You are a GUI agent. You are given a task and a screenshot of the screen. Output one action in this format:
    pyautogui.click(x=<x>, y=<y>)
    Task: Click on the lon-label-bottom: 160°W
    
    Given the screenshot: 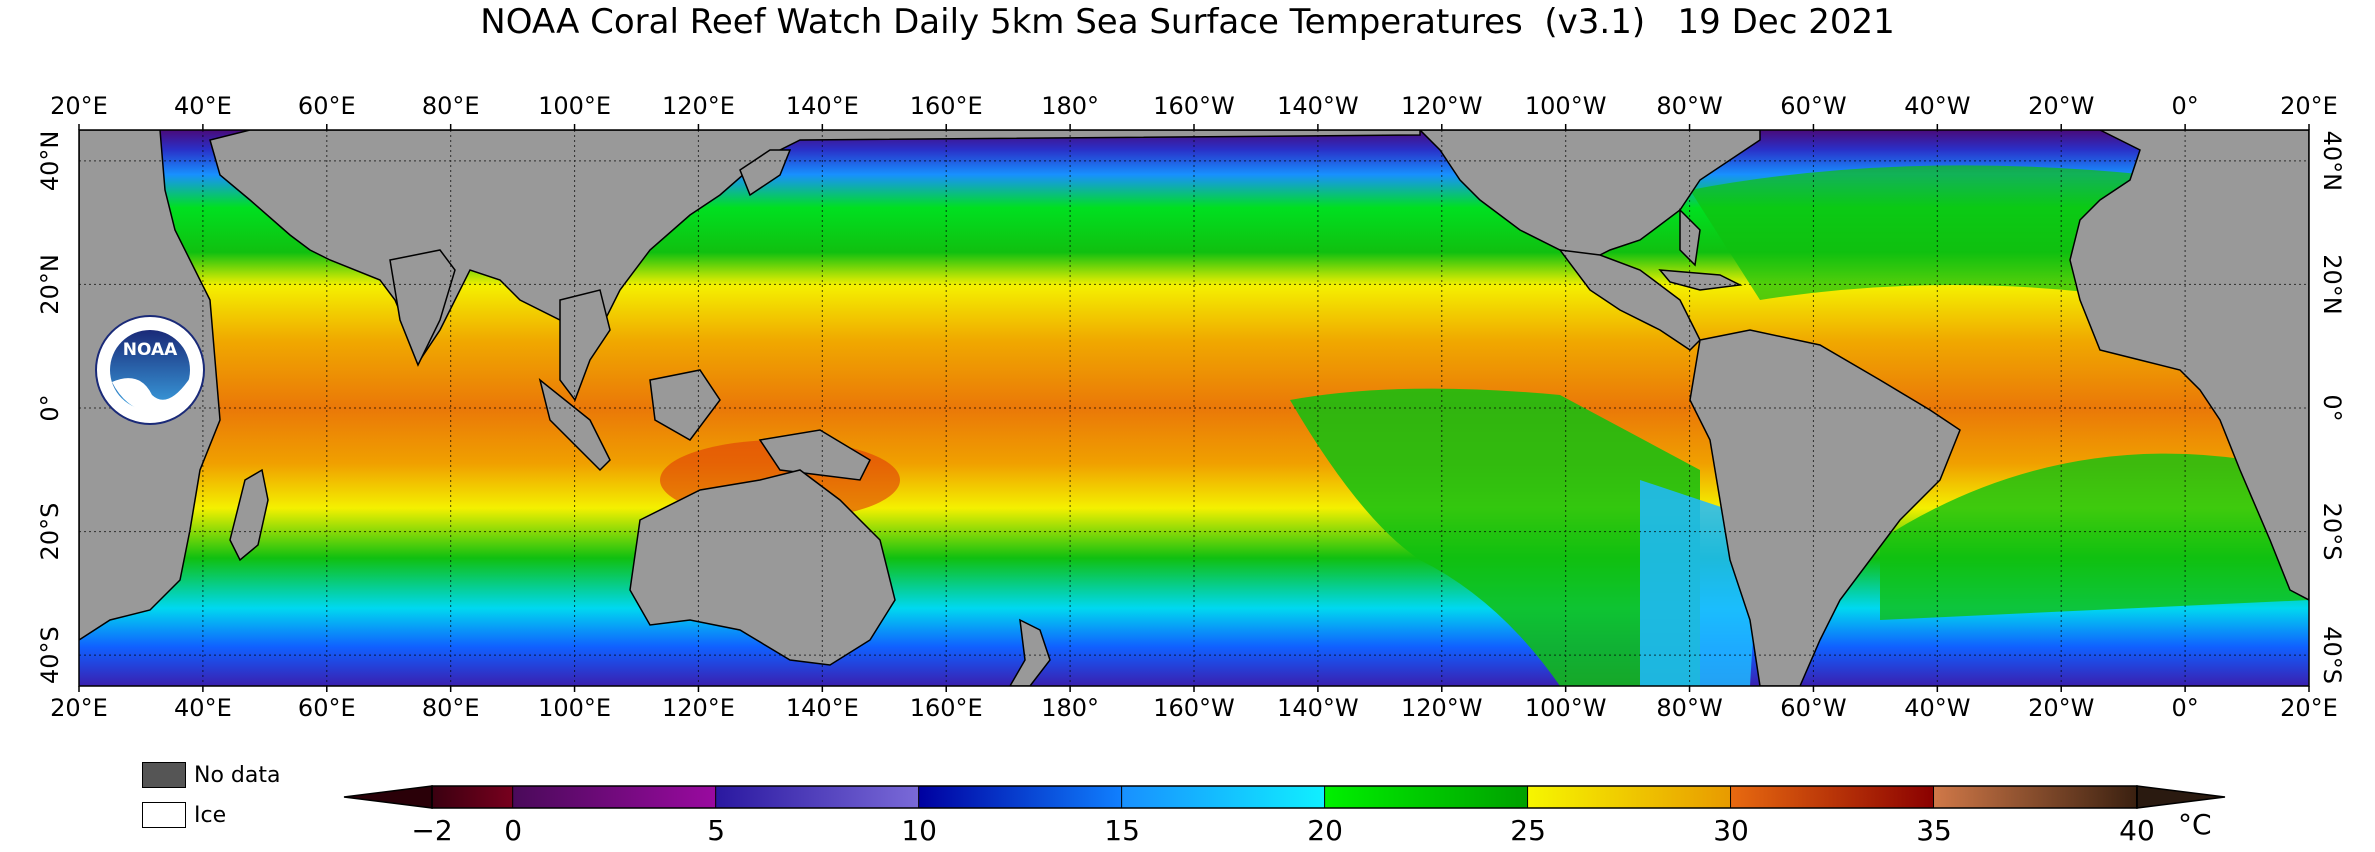 What is the action you would take?
    pyautogui.click(x=1194, y=708)
    